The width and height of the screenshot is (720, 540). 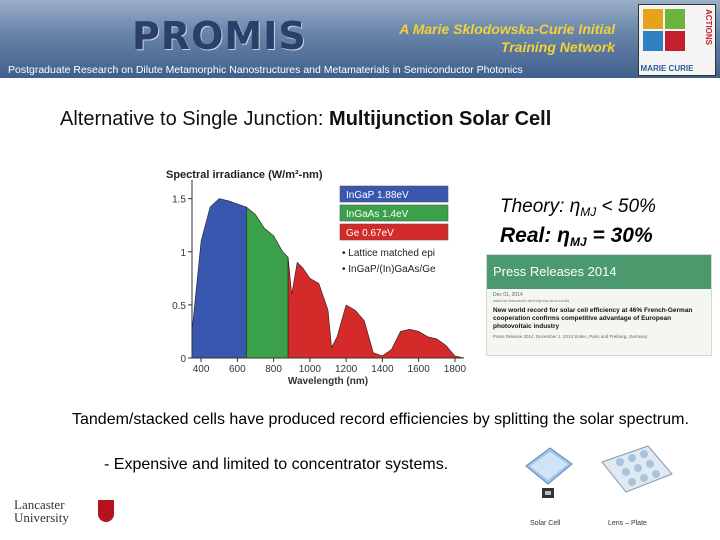 What do you see at coordinates (708, 27) in the screenshot?
I see `actions-word: ACTIONS` at bounding box center [708, 27].